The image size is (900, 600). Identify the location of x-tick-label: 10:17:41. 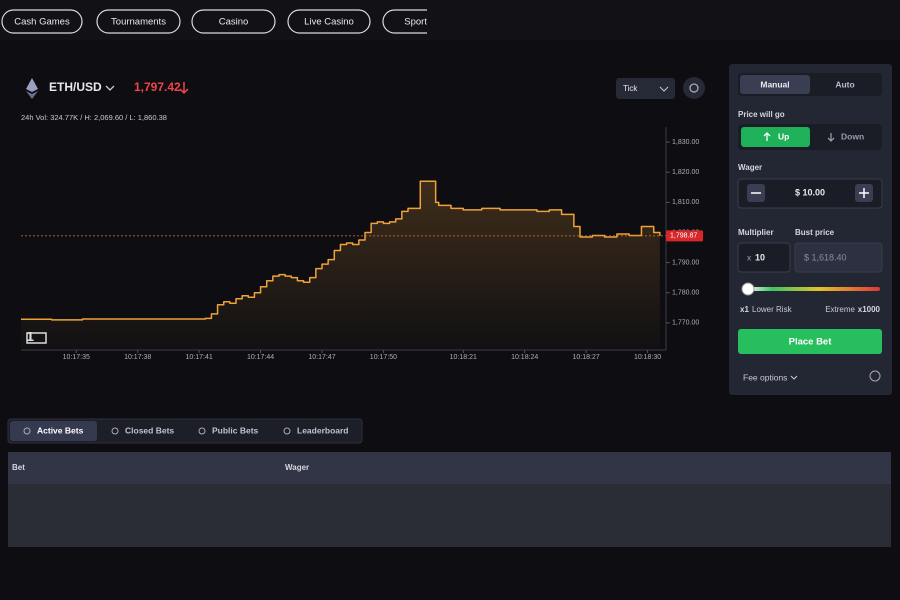
(199, 357).